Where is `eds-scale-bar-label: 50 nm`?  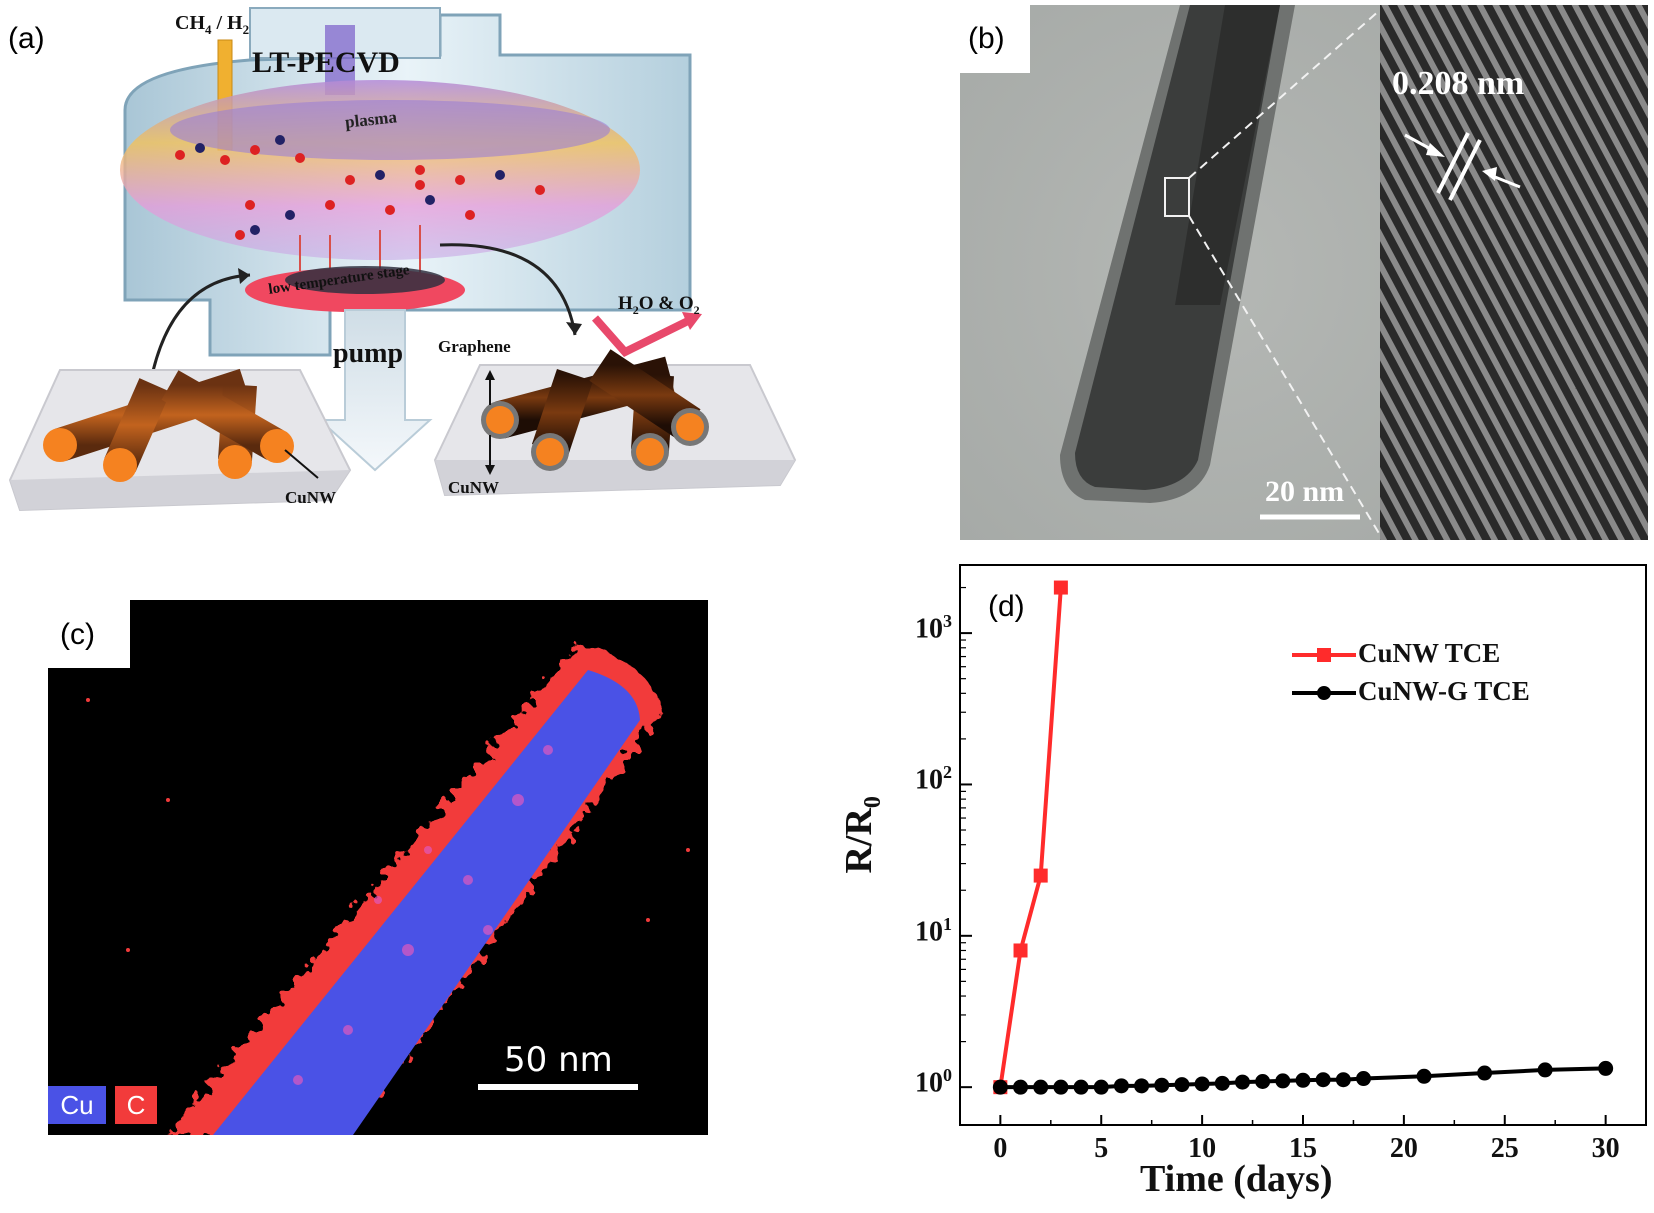 eds-scale-bar-label: 50 nm is located at coordinates (558, 1060).